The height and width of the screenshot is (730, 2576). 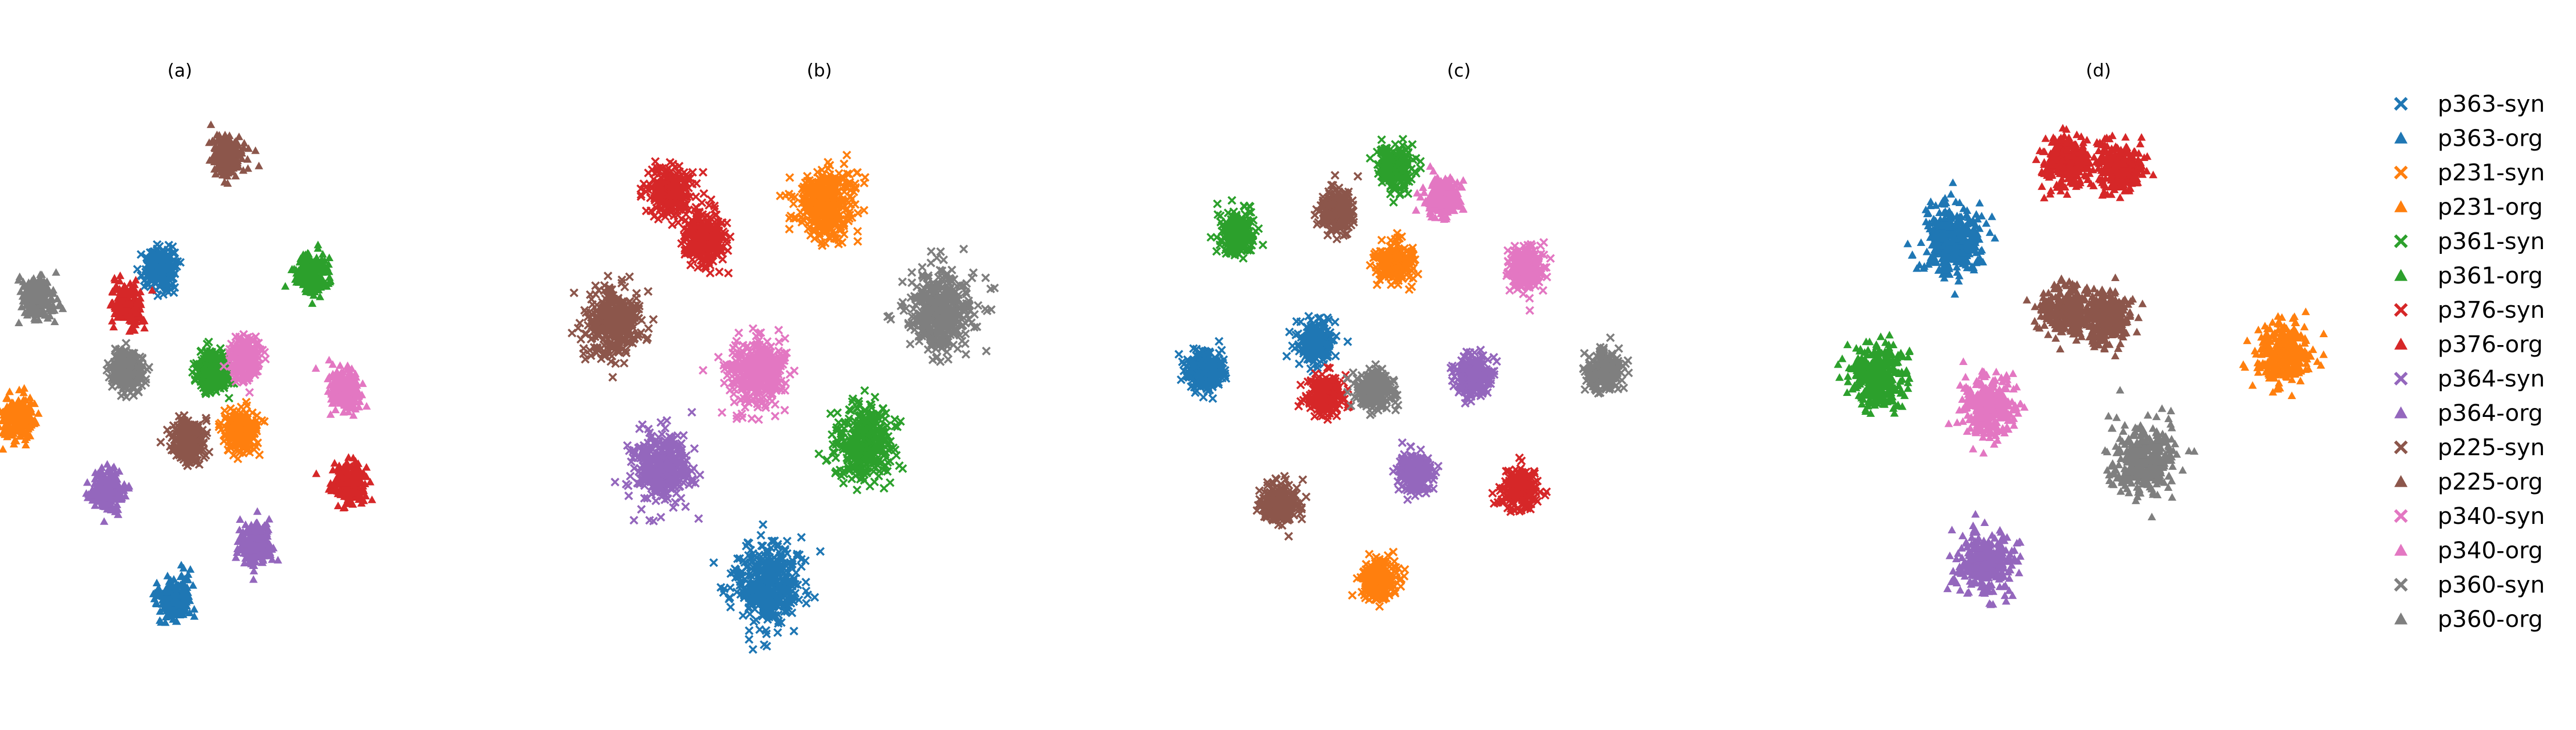 I want to click on panel-b: (b), so click(x=783, y=357).